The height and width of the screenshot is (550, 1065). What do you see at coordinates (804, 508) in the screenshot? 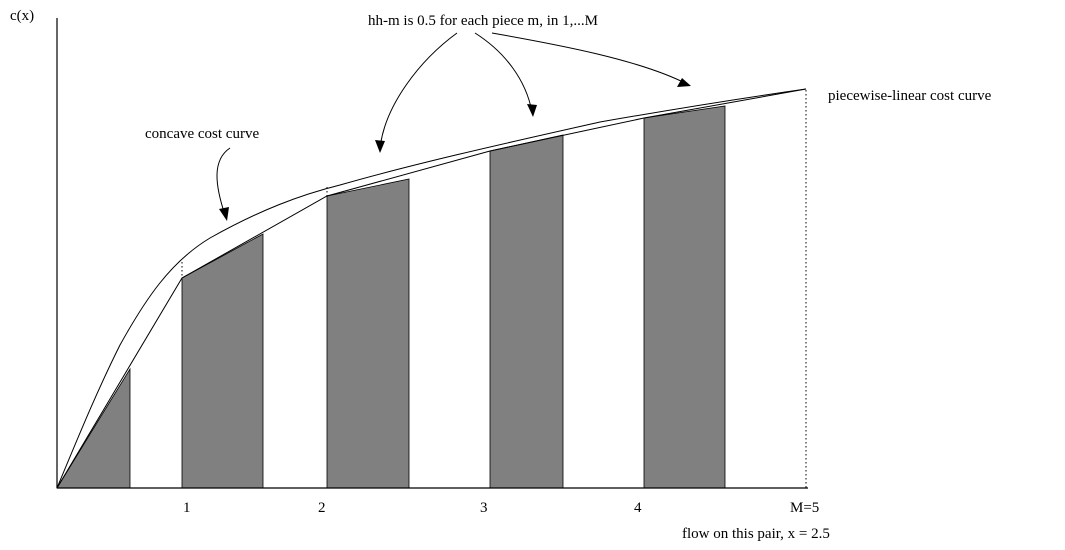
I see `tick-label: M=5` at bounding box center [804, 508].